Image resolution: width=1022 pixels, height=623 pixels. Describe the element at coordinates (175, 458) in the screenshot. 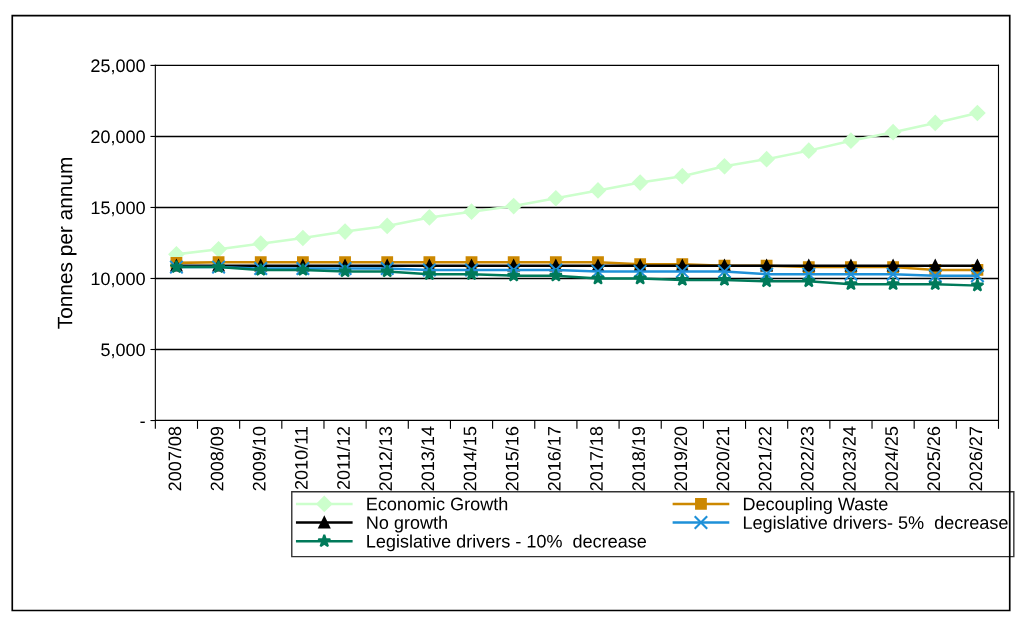

I see `x-tick-label: 2007/08` at that location.